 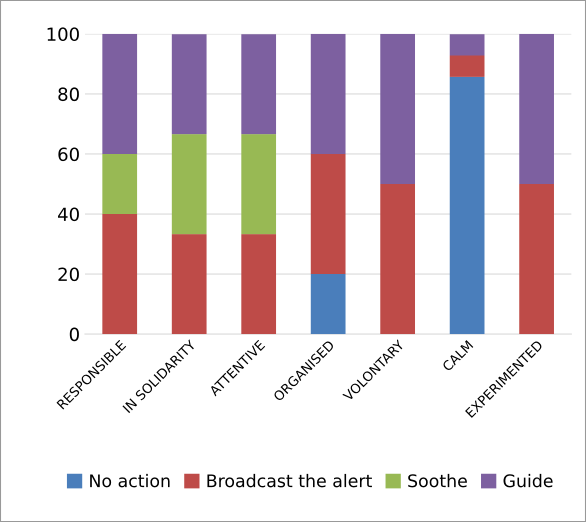 What do you see at coordinates (68, 94) in the screenshot?
I see `y-tick-label: 80` at bounding box center [68, 94].